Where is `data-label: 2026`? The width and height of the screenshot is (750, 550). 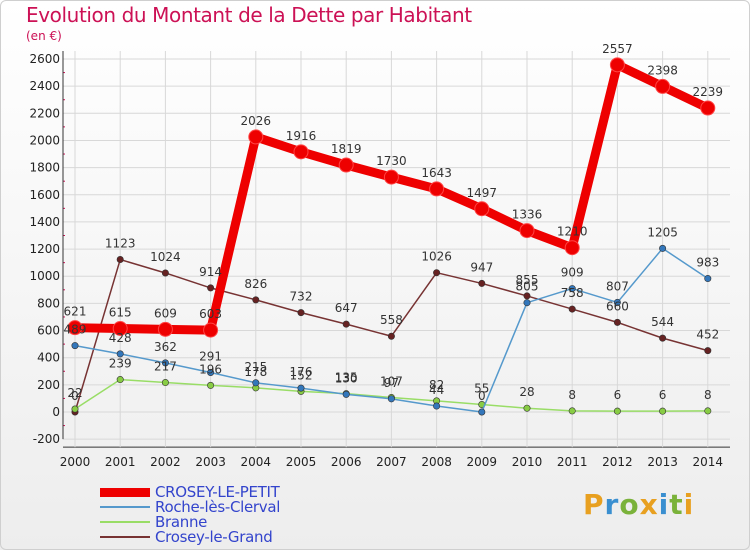 data-label: 2026 is located at coordinates (256, 121).